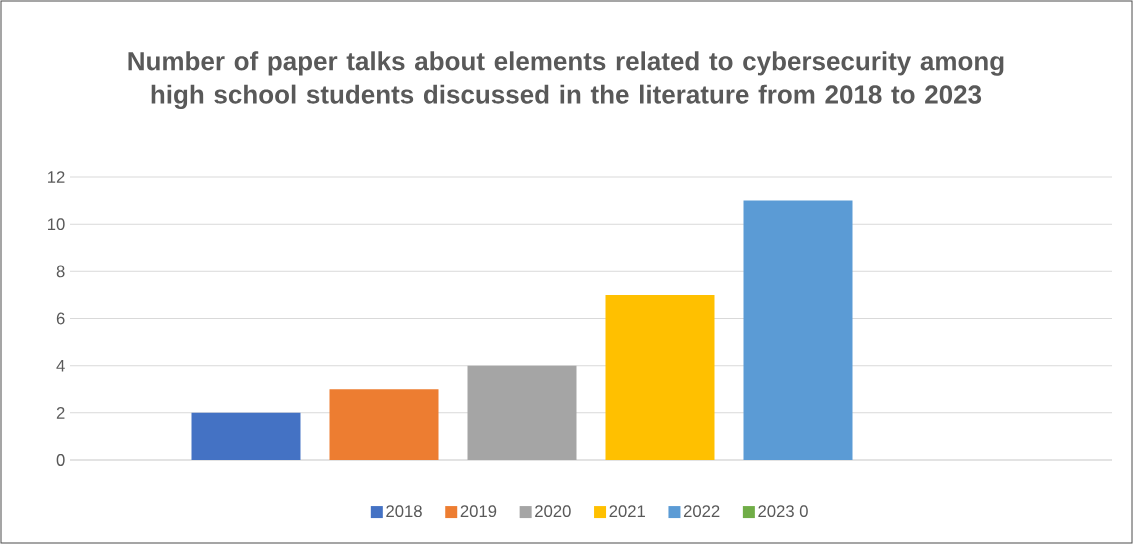 This screenshot has height=544, width=1133. Describe the element at coordinates (60, 413) in the screenshot. I see `y-tick-label: 2` at that location.